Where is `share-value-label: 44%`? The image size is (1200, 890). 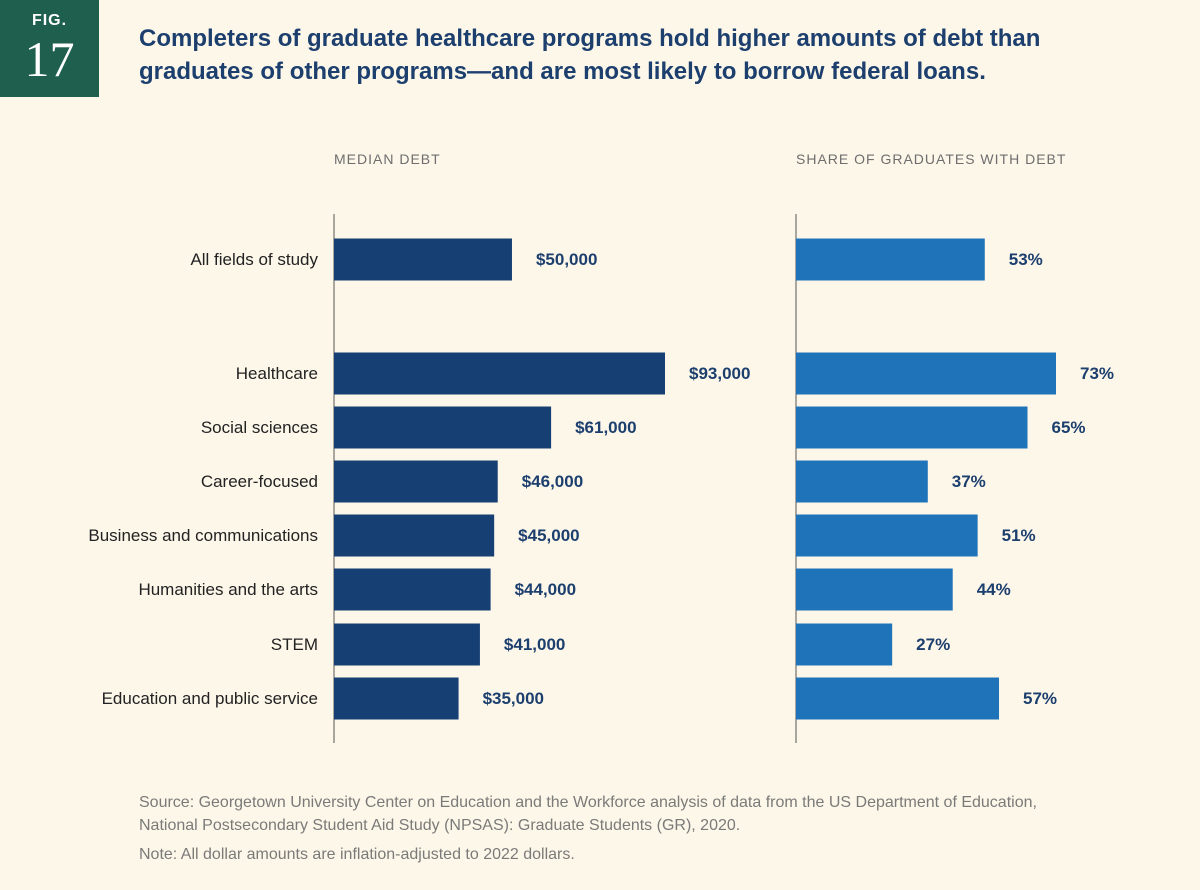 share-value-label: 44% is located at coordinates (994, 589).